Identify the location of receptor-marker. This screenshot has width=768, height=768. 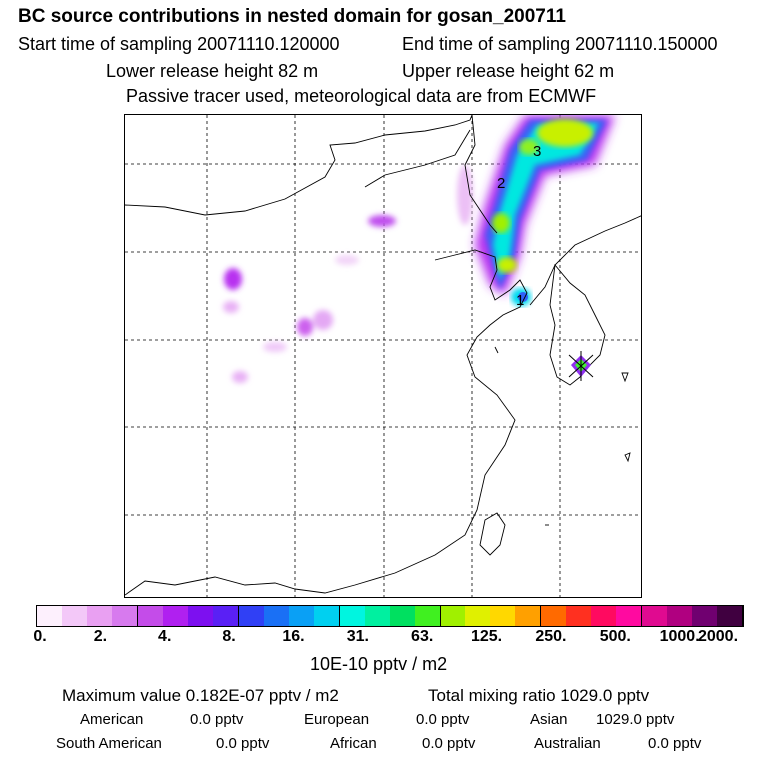
(581, 366).